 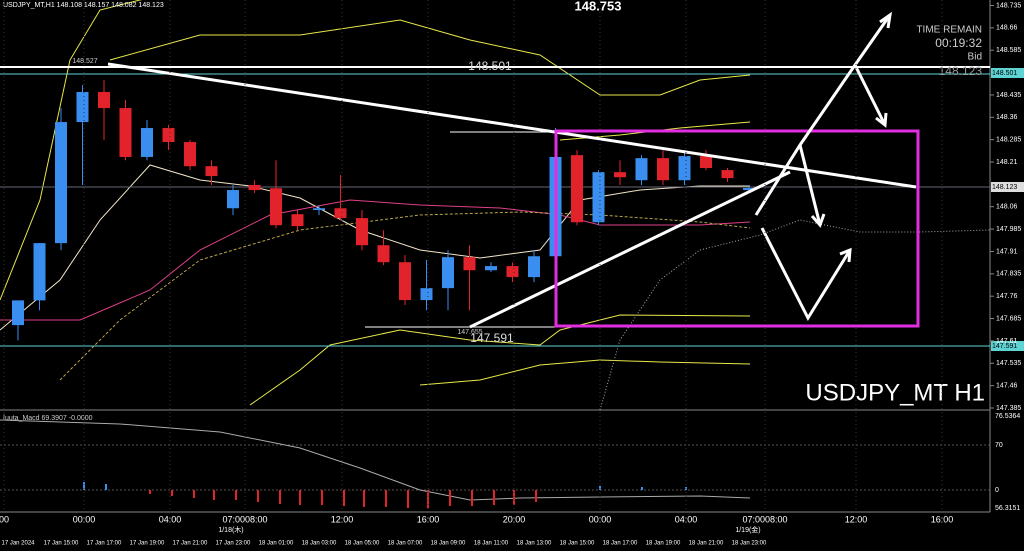 What do you see at coordinates (585, 372) in the screenshot?
I see `bollinger-lower` at bounding box center [585, 372].